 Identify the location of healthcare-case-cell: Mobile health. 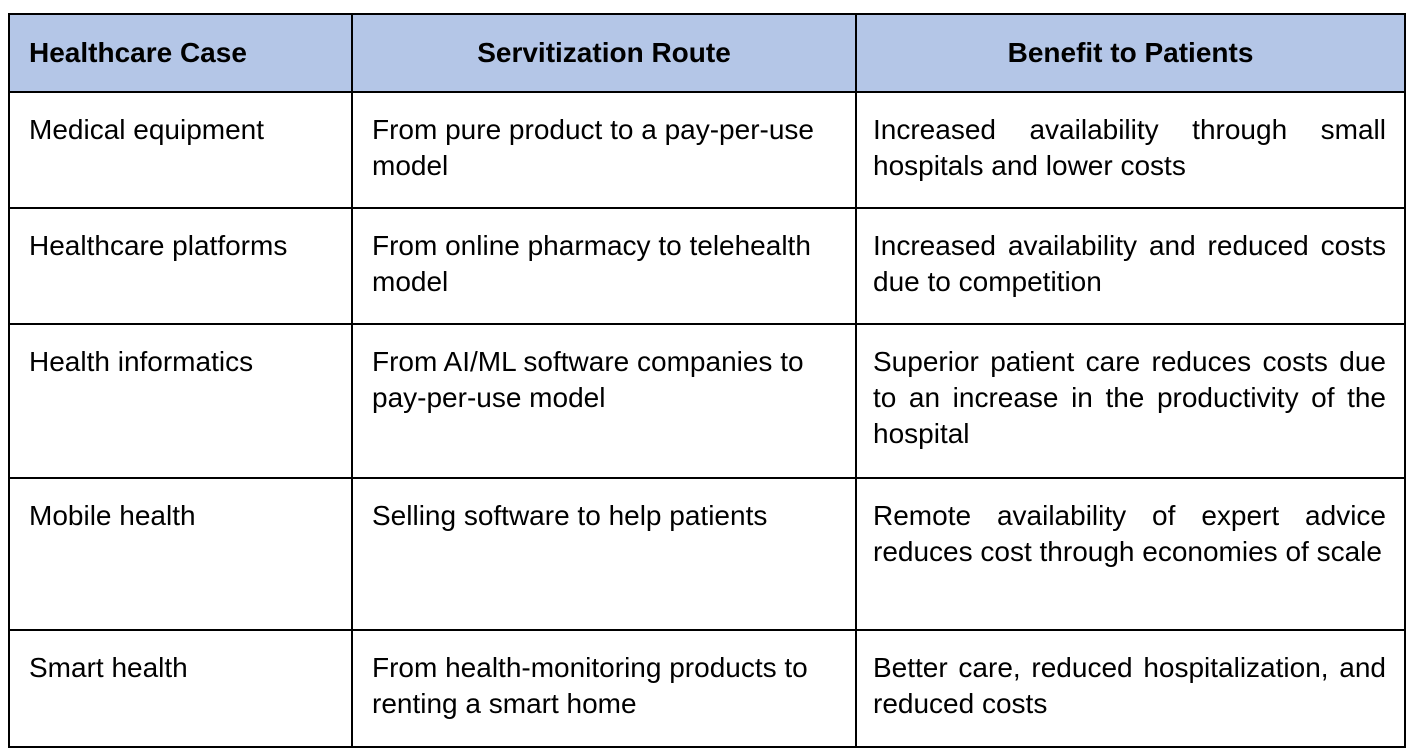
(180, 554).